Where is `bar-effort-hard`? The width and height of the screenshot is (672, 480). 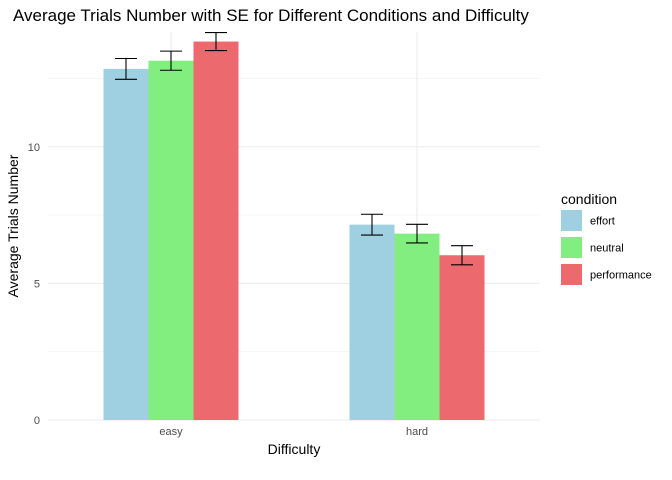 bar-effort-hard is located at coordinates (372, 322).